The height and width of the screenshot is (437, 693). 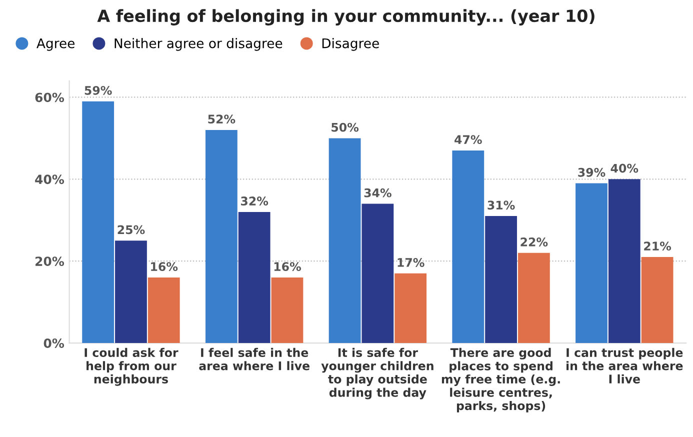 What do you see at coordinates (50, 261) in the screenshot?
I see `y-tick-label: 20%` at bounding box center [50, 261].